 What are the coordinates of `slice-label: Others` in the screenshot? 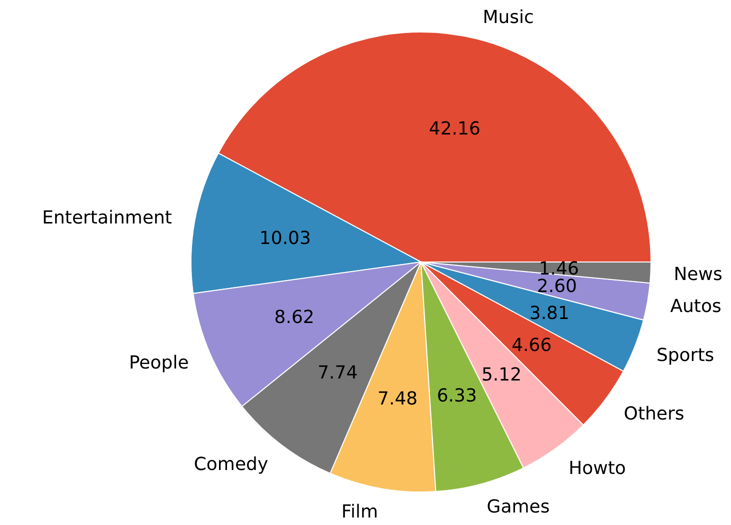 It's located at (654, 414).